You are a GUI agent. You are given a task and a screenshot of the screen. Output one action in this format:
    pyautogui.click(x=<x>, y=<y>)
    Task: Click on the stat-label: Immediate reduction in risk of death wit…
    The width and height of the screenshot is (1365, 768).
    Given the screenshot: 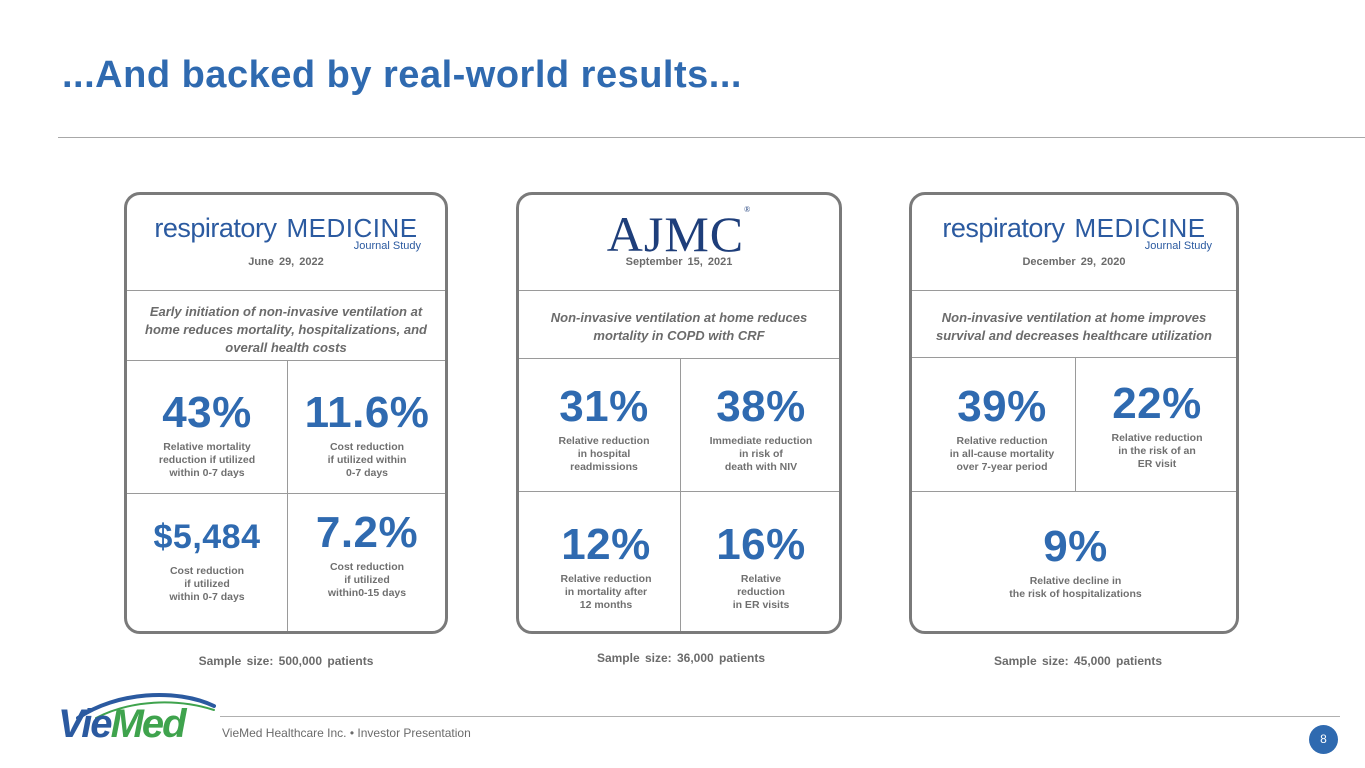 What is the action you would take?
    pyautogui.click(x=761, y=454)
    